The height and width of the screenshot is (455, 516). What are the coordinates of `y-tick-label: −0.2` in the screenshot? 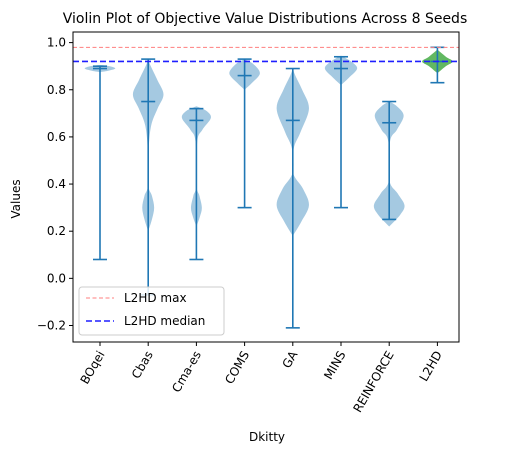 It's located at (51, 325).